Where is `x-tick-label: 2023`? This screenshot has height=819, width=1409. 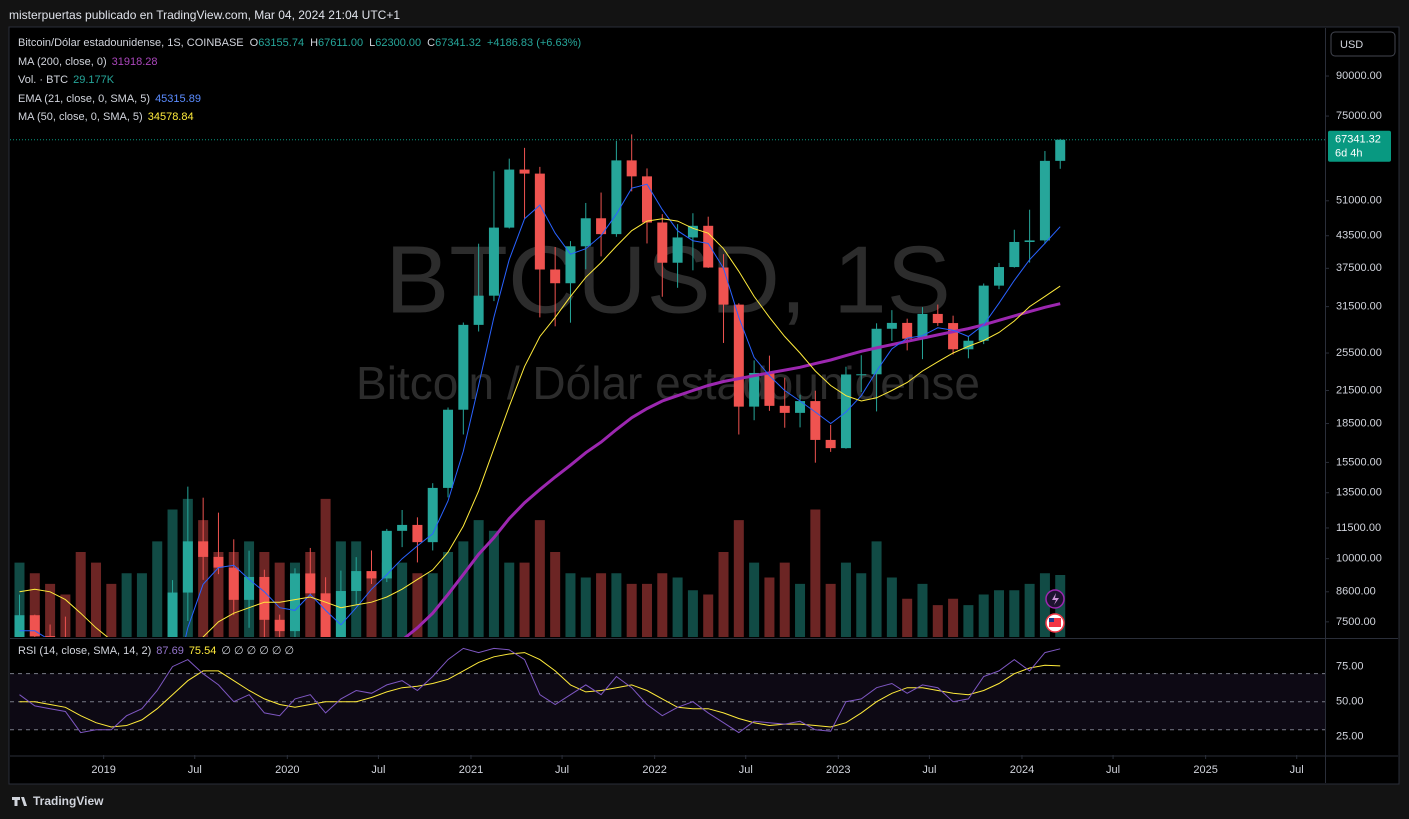 x-tick-label: 2023 is located at coordinates (838, 770).